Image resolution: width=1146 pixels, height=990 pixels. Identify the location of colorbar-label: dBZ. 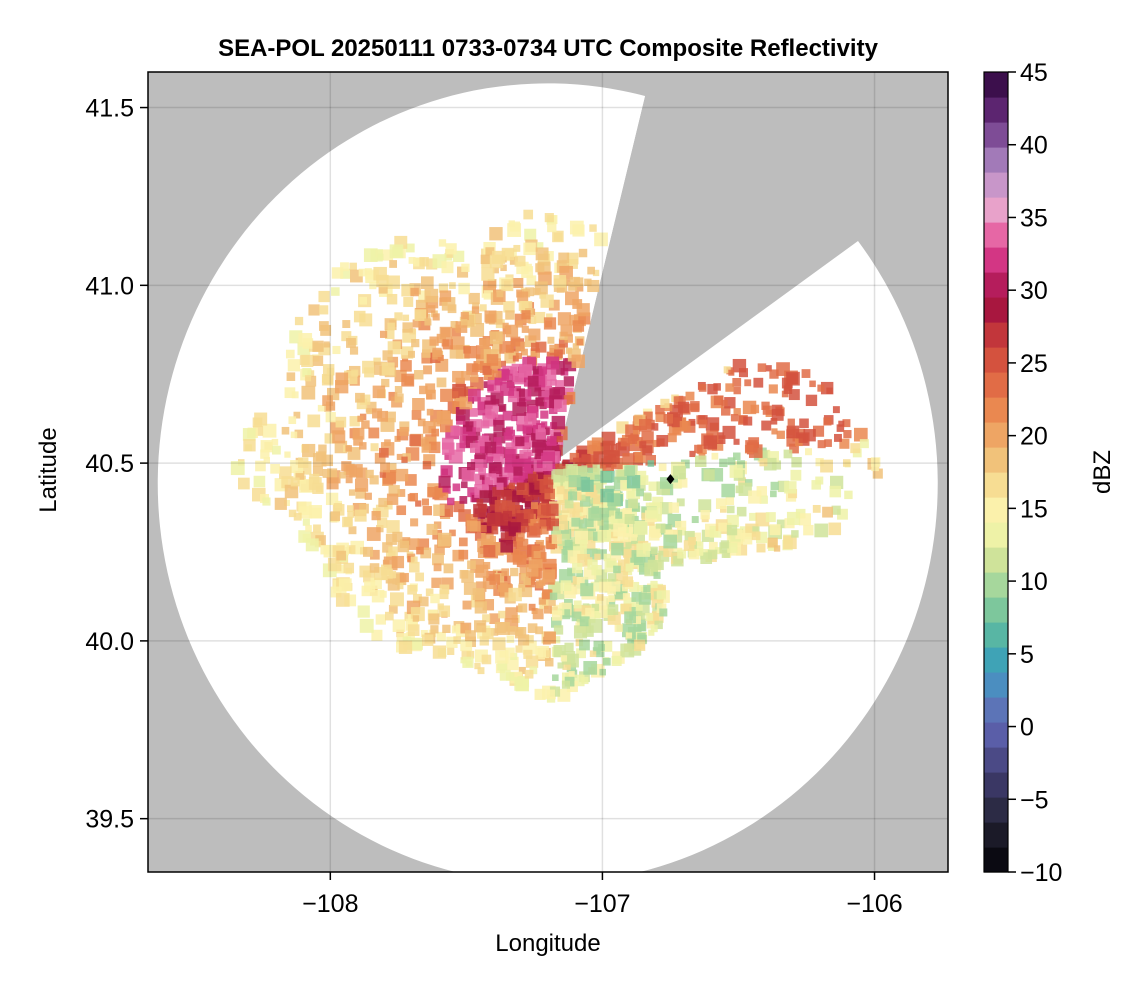
(1102, 472).